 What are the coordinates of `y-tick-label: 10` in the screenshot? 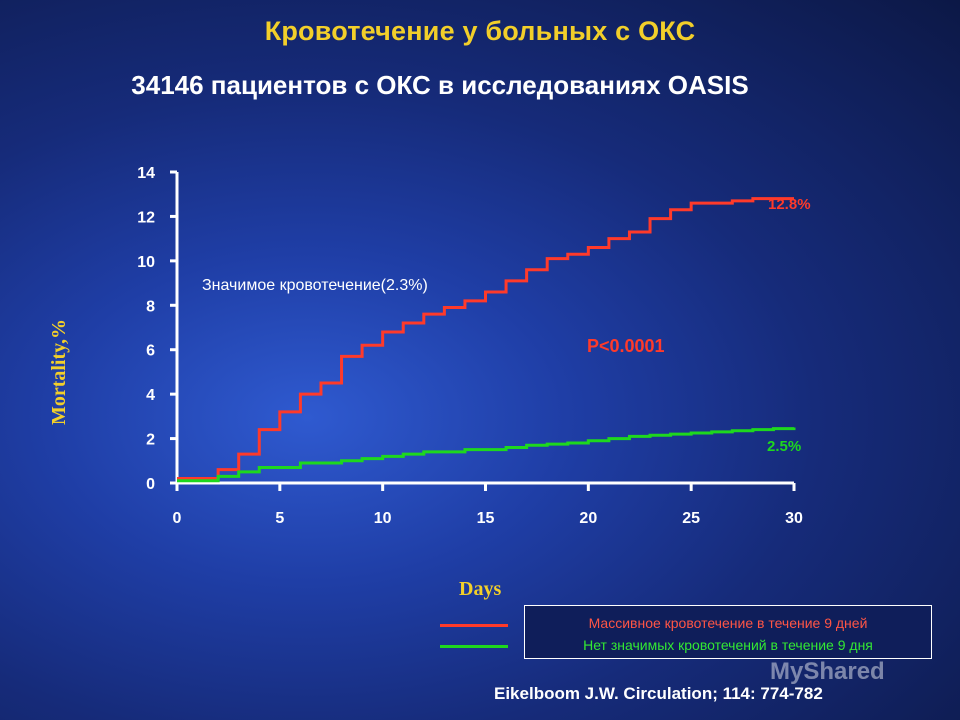 It's located at (146, 262).